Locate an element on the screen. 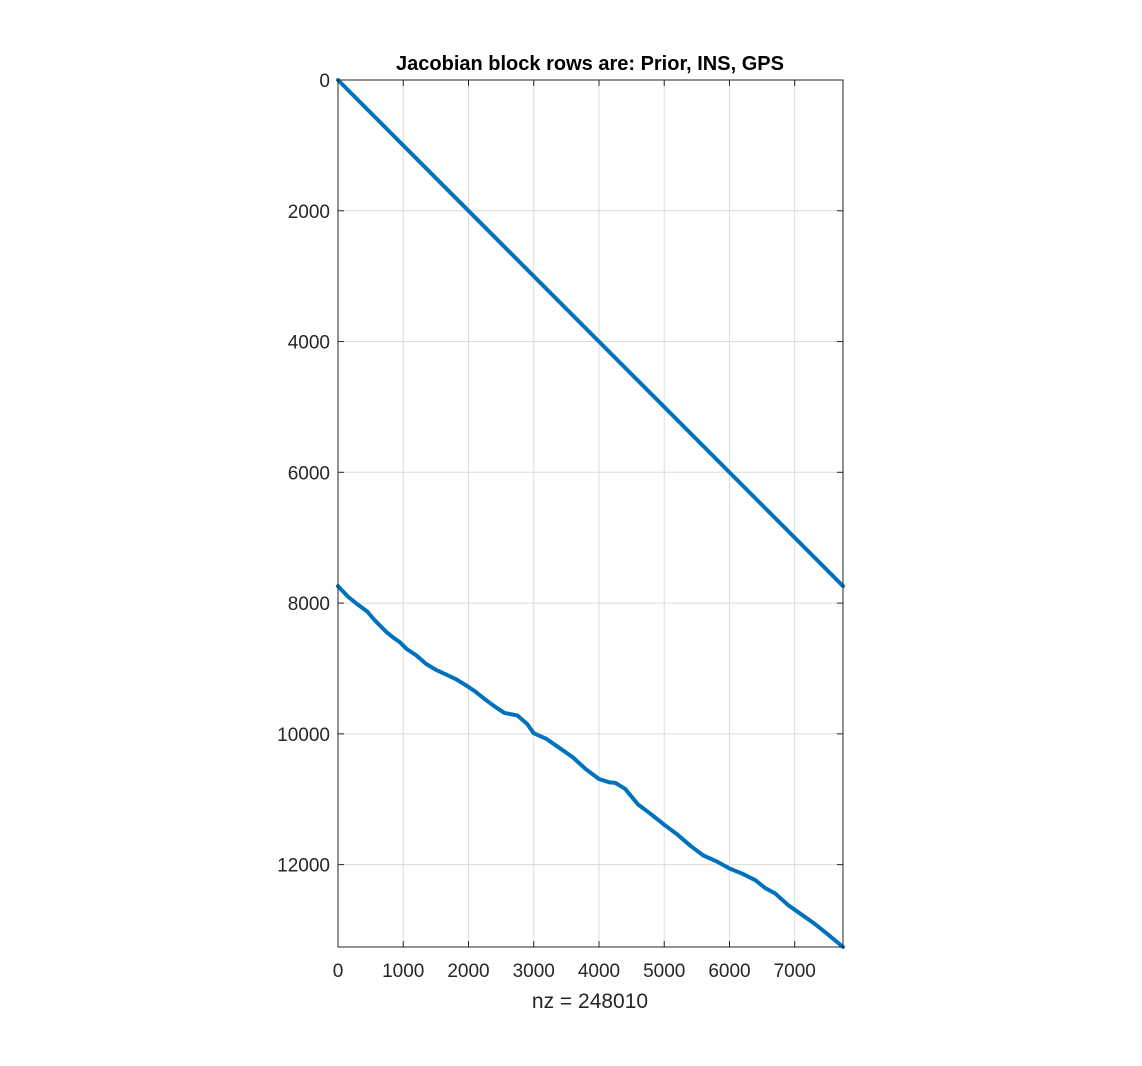 Image resolution: width=1142 pixels, height=1066 pixels. y-tick-label: 2000 is located at coordinates (309, 212).